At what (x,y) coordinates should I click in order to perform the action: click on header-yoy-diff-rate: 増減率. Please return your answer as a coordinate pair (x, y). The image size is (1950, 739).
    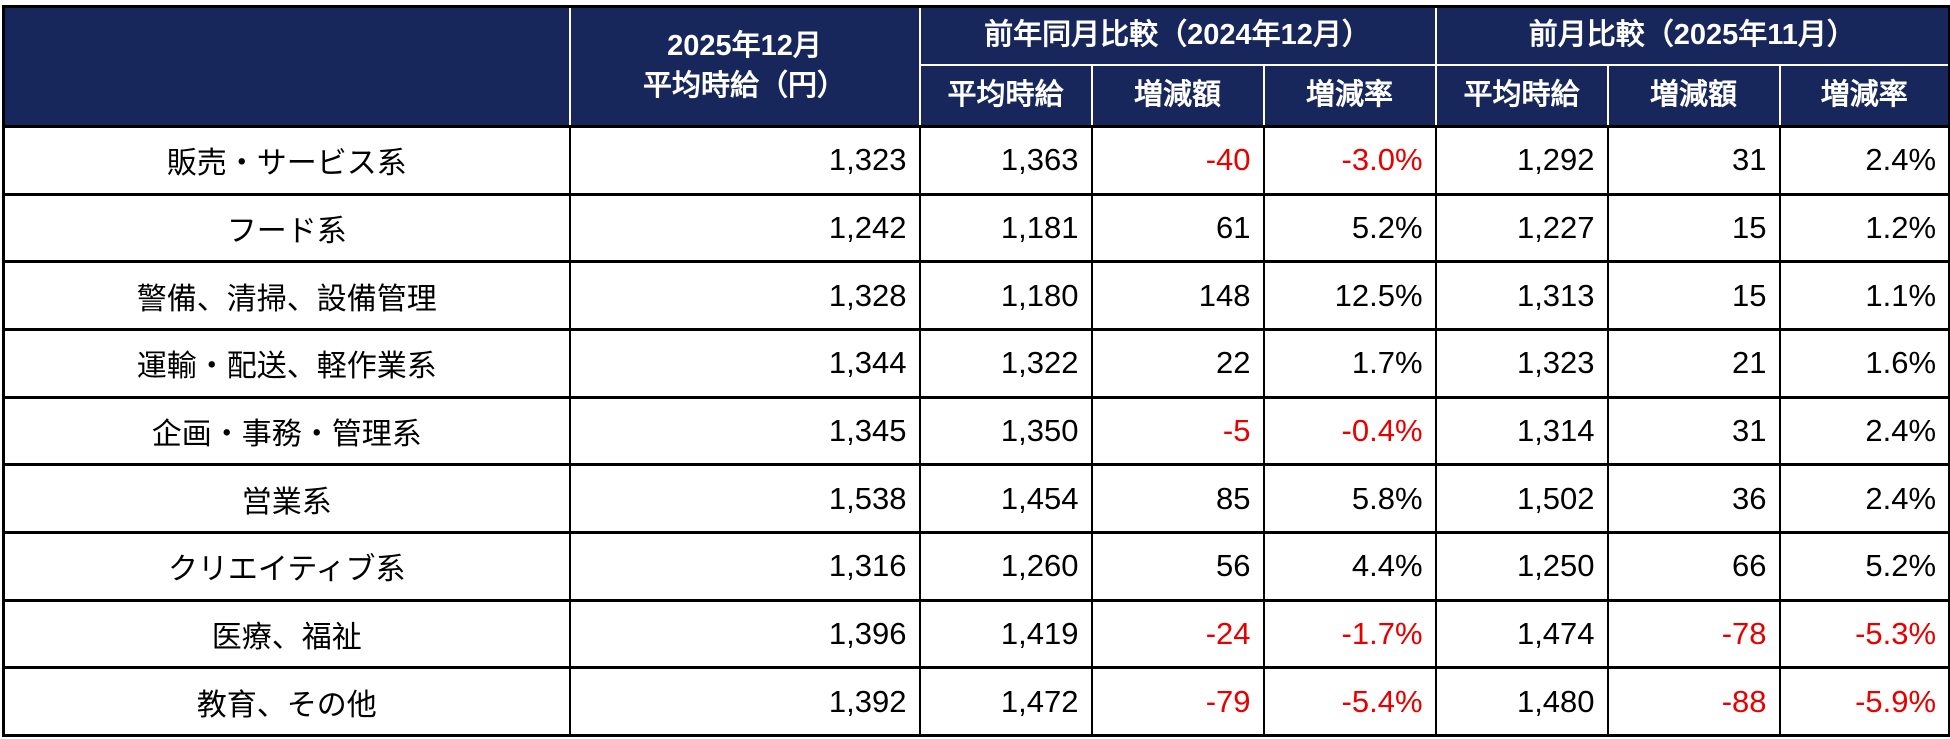
    Looking at the image, I should click on (1349, 95).